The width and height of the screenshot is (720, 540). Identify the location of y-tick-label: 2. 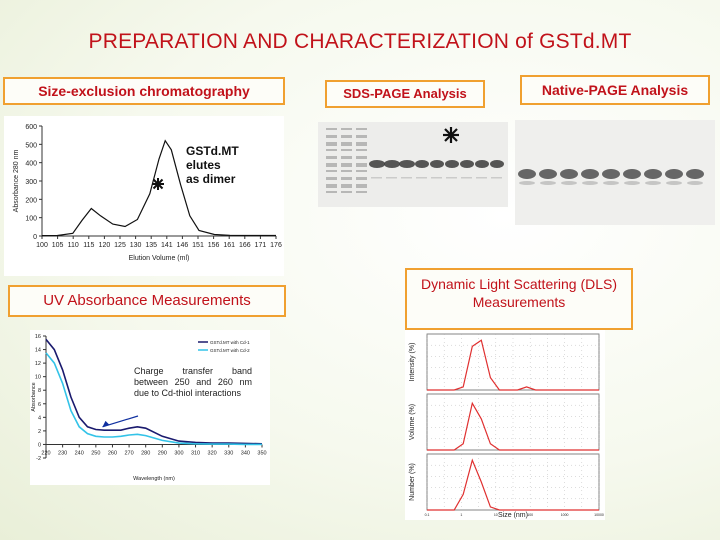
(39, 432).